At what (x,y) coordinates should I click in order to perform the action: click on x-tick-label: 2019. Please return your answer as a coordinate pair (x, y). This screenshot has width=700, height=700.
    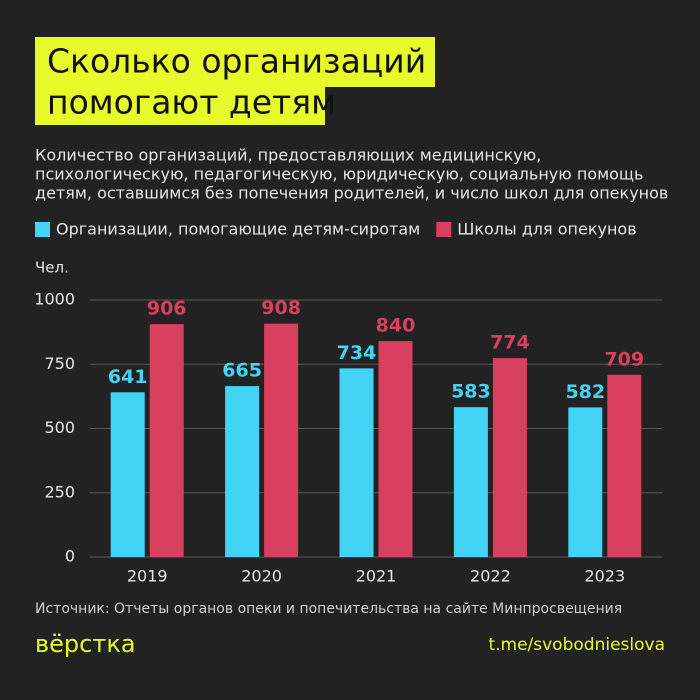
    Looking at the image, I should click on (147, 576).